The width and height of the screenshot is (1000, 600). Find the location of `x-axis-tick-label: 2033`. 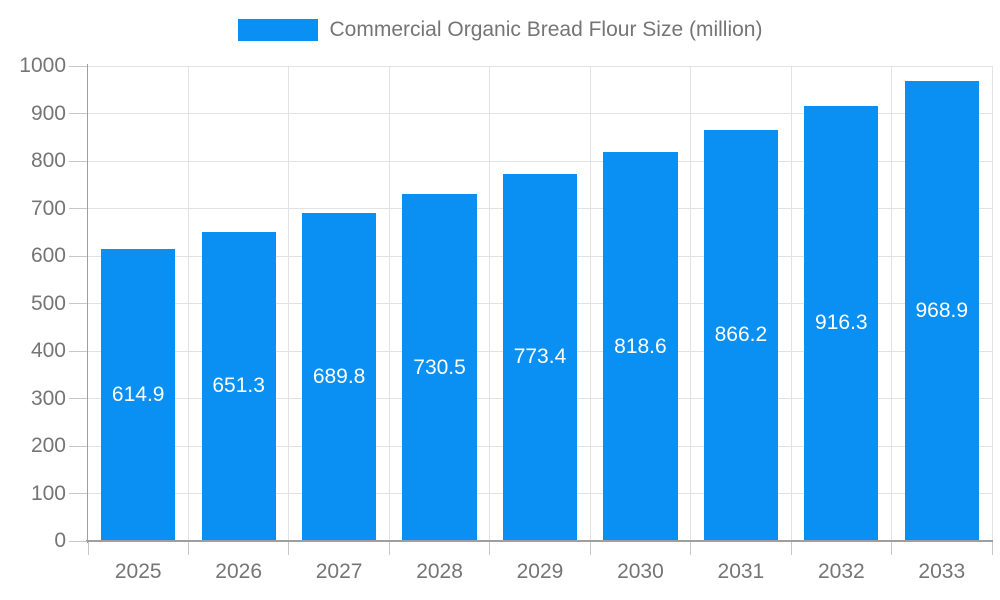

x-axis-tick-label: 2033 is located at coordinates (942, 571).